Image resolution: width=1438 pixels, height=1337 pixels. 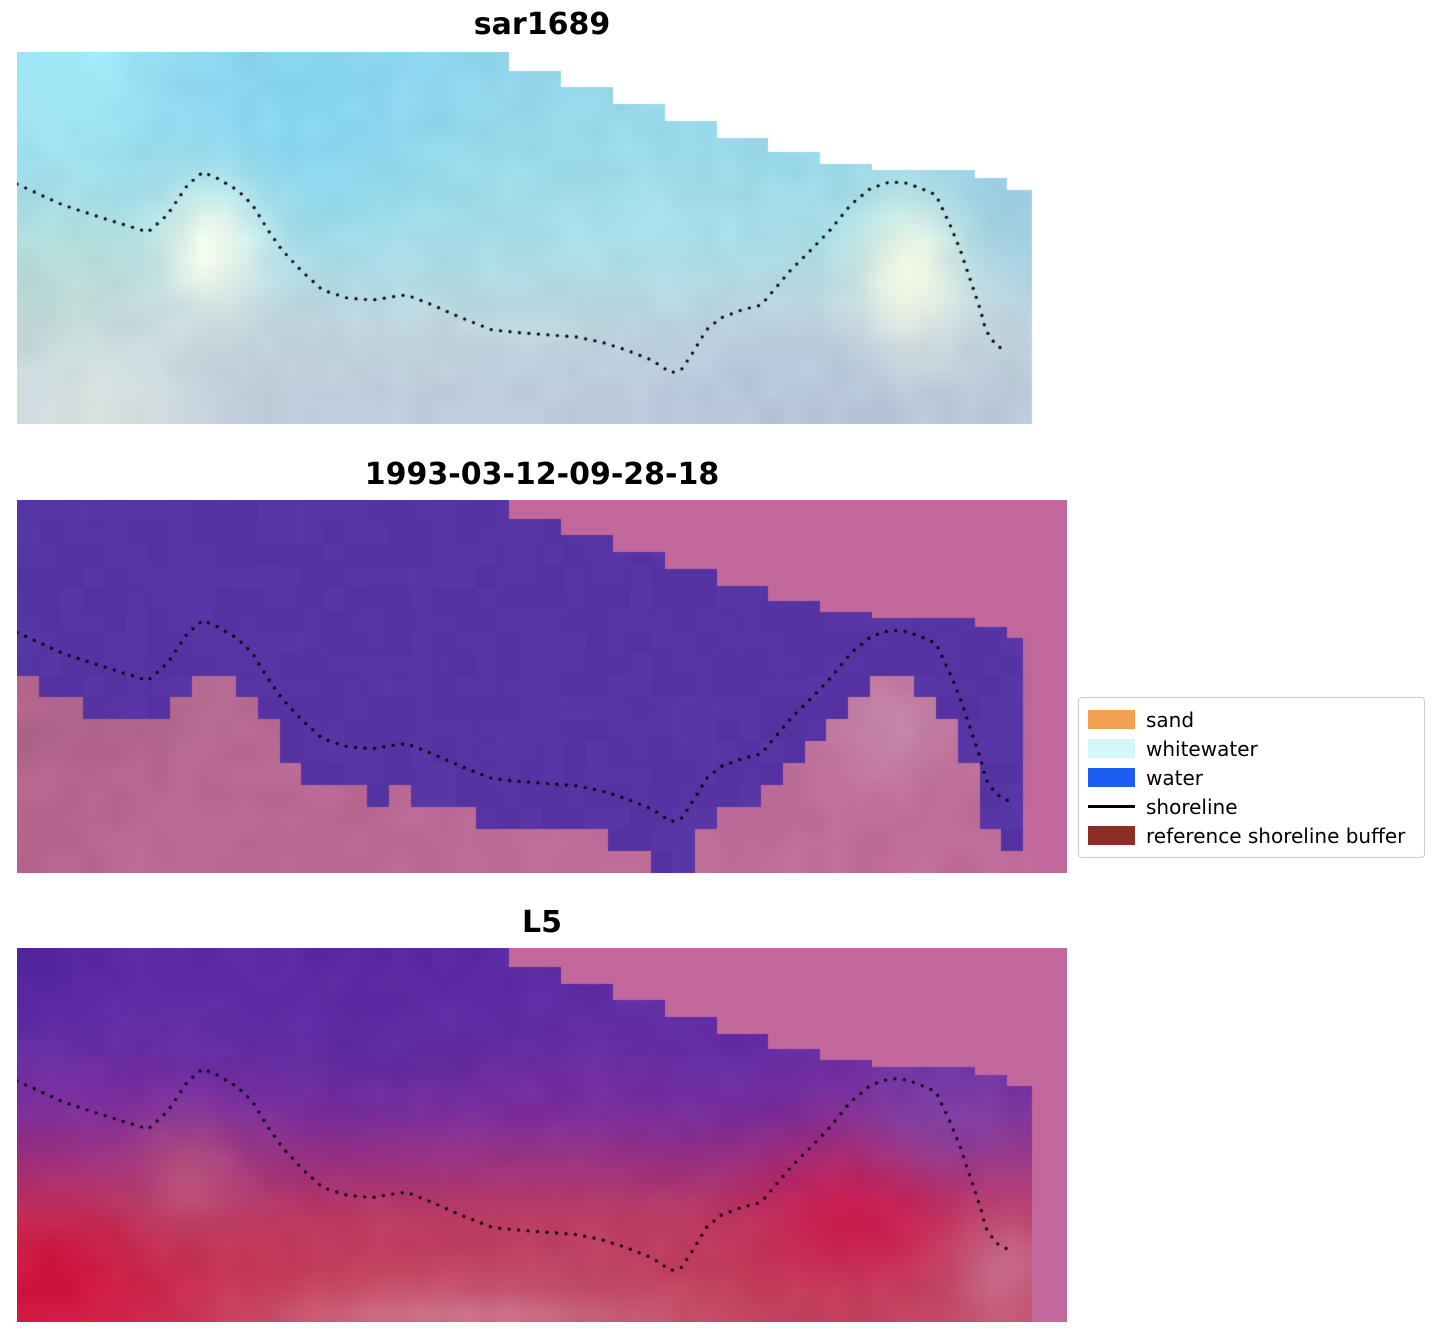 I want to click on legend-item-reference-shoreline-buffer: reference shoreline buffer, so click(x=1251, y=835).